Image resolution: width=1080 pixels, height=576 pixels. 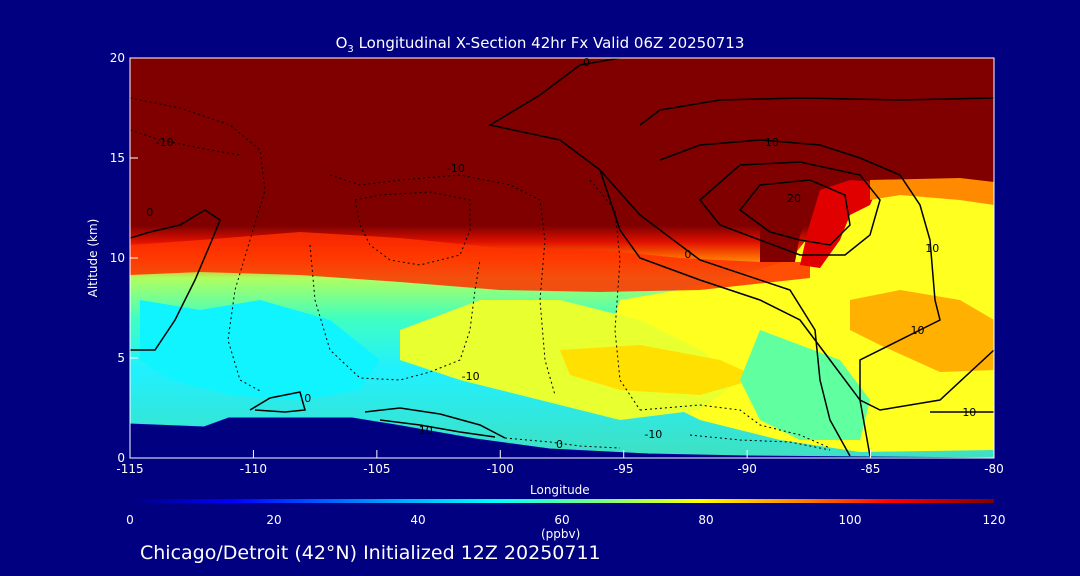 What do you see at coordinates (562, 501) in the screenshot?
I see `colorbar` at bounding box center [562, 501].